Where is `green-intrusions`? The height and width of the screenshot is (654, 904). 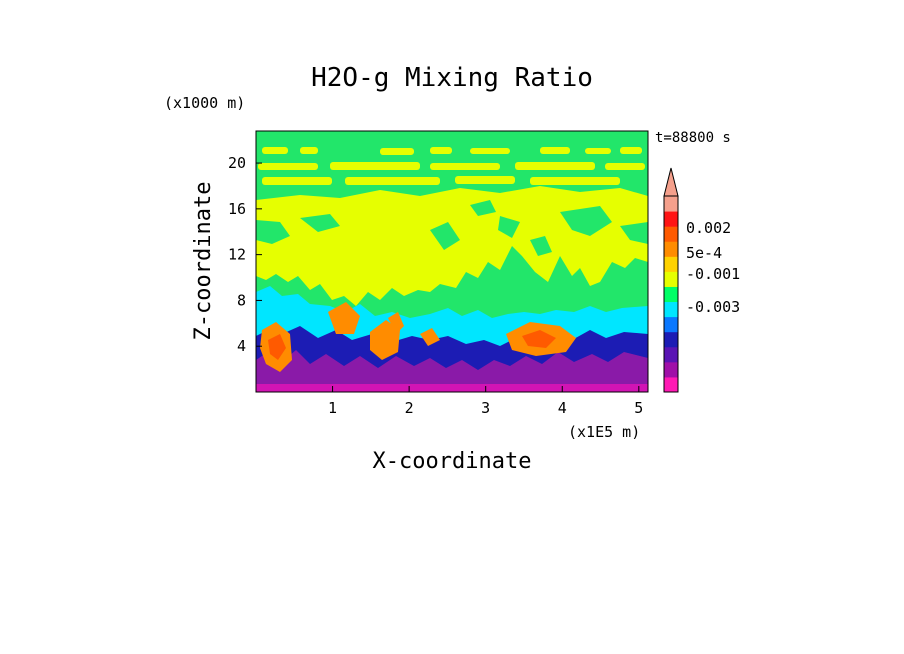
green-intrusions is located at coordinates (452, 228).